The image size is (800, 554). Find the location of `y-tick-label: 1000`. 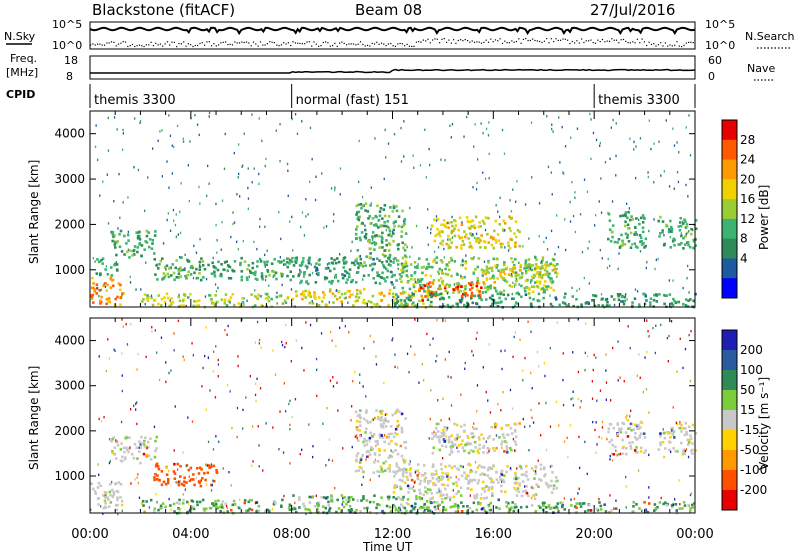

y-tick-label: 1000 is located at coordinates (69, 270).